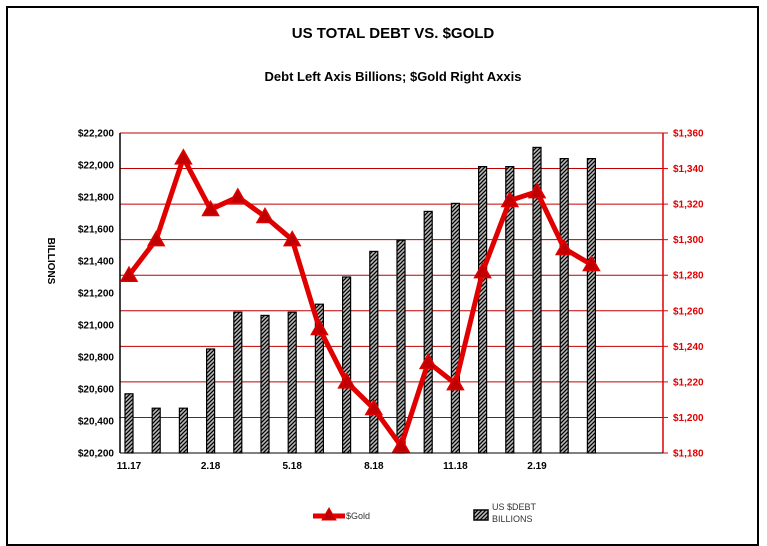  What do you see at coordinates (688, 169) in the screenshot?
I see `y-right-tick-label: $1,340` at bounding box center [688, 169].